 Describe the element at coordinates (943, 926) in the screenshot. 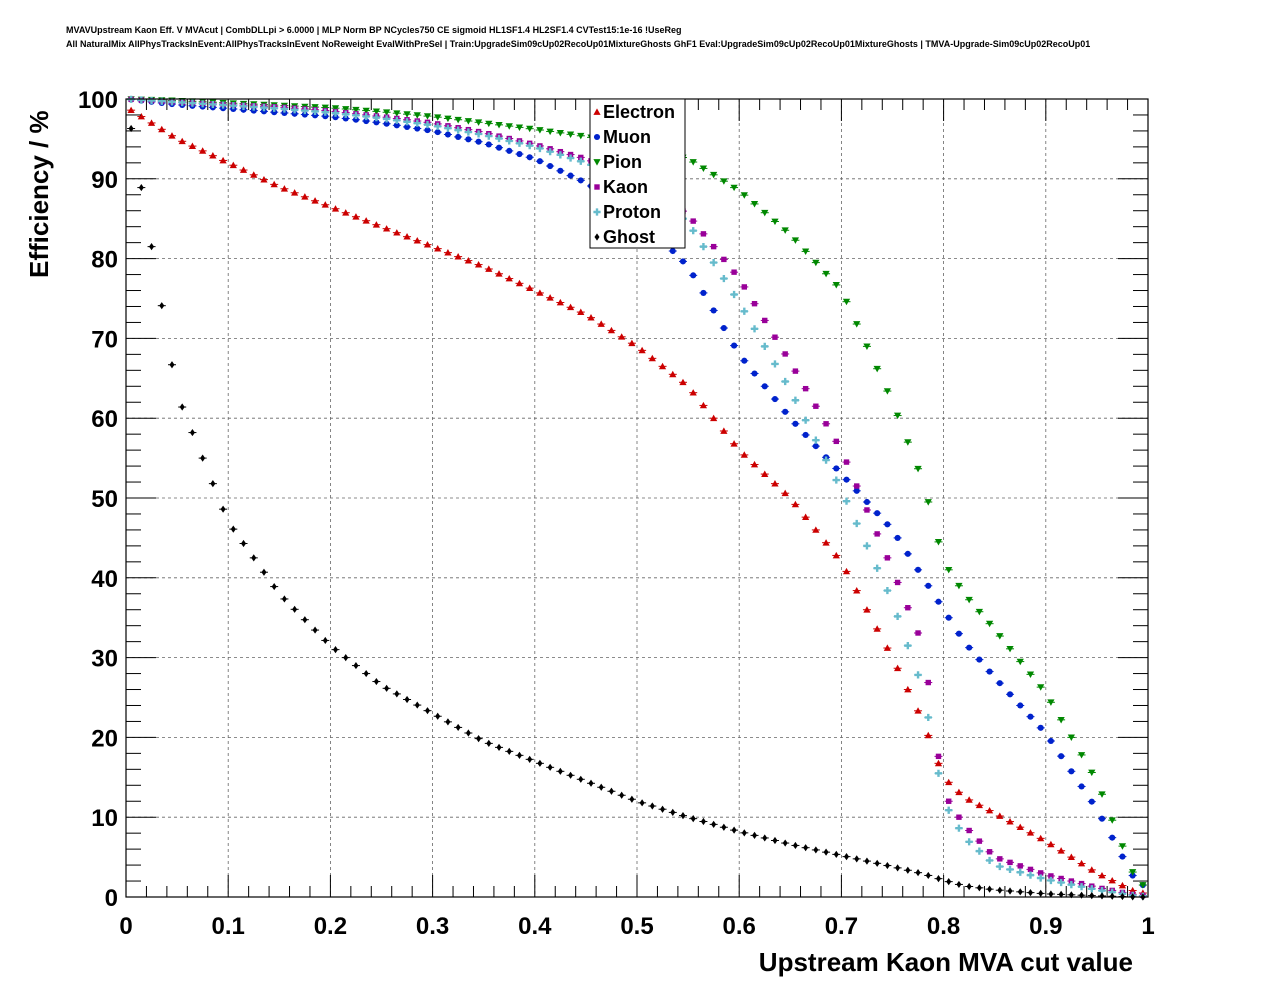

I see `x-tick-label: 0.8` at that location.